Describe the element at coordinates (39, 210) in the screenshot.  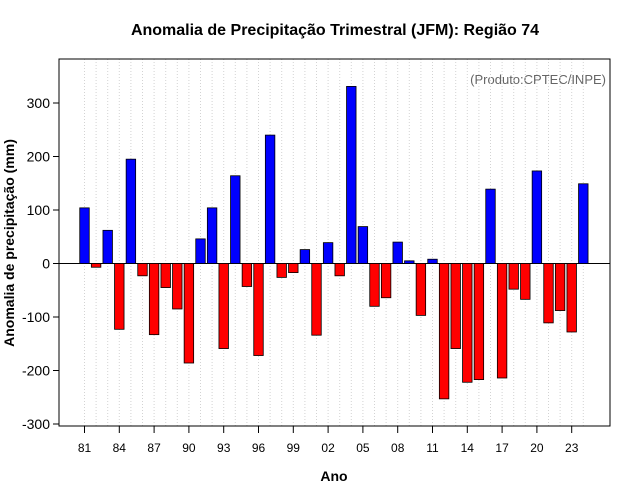
I see `y-tick-label: 100` at that location.